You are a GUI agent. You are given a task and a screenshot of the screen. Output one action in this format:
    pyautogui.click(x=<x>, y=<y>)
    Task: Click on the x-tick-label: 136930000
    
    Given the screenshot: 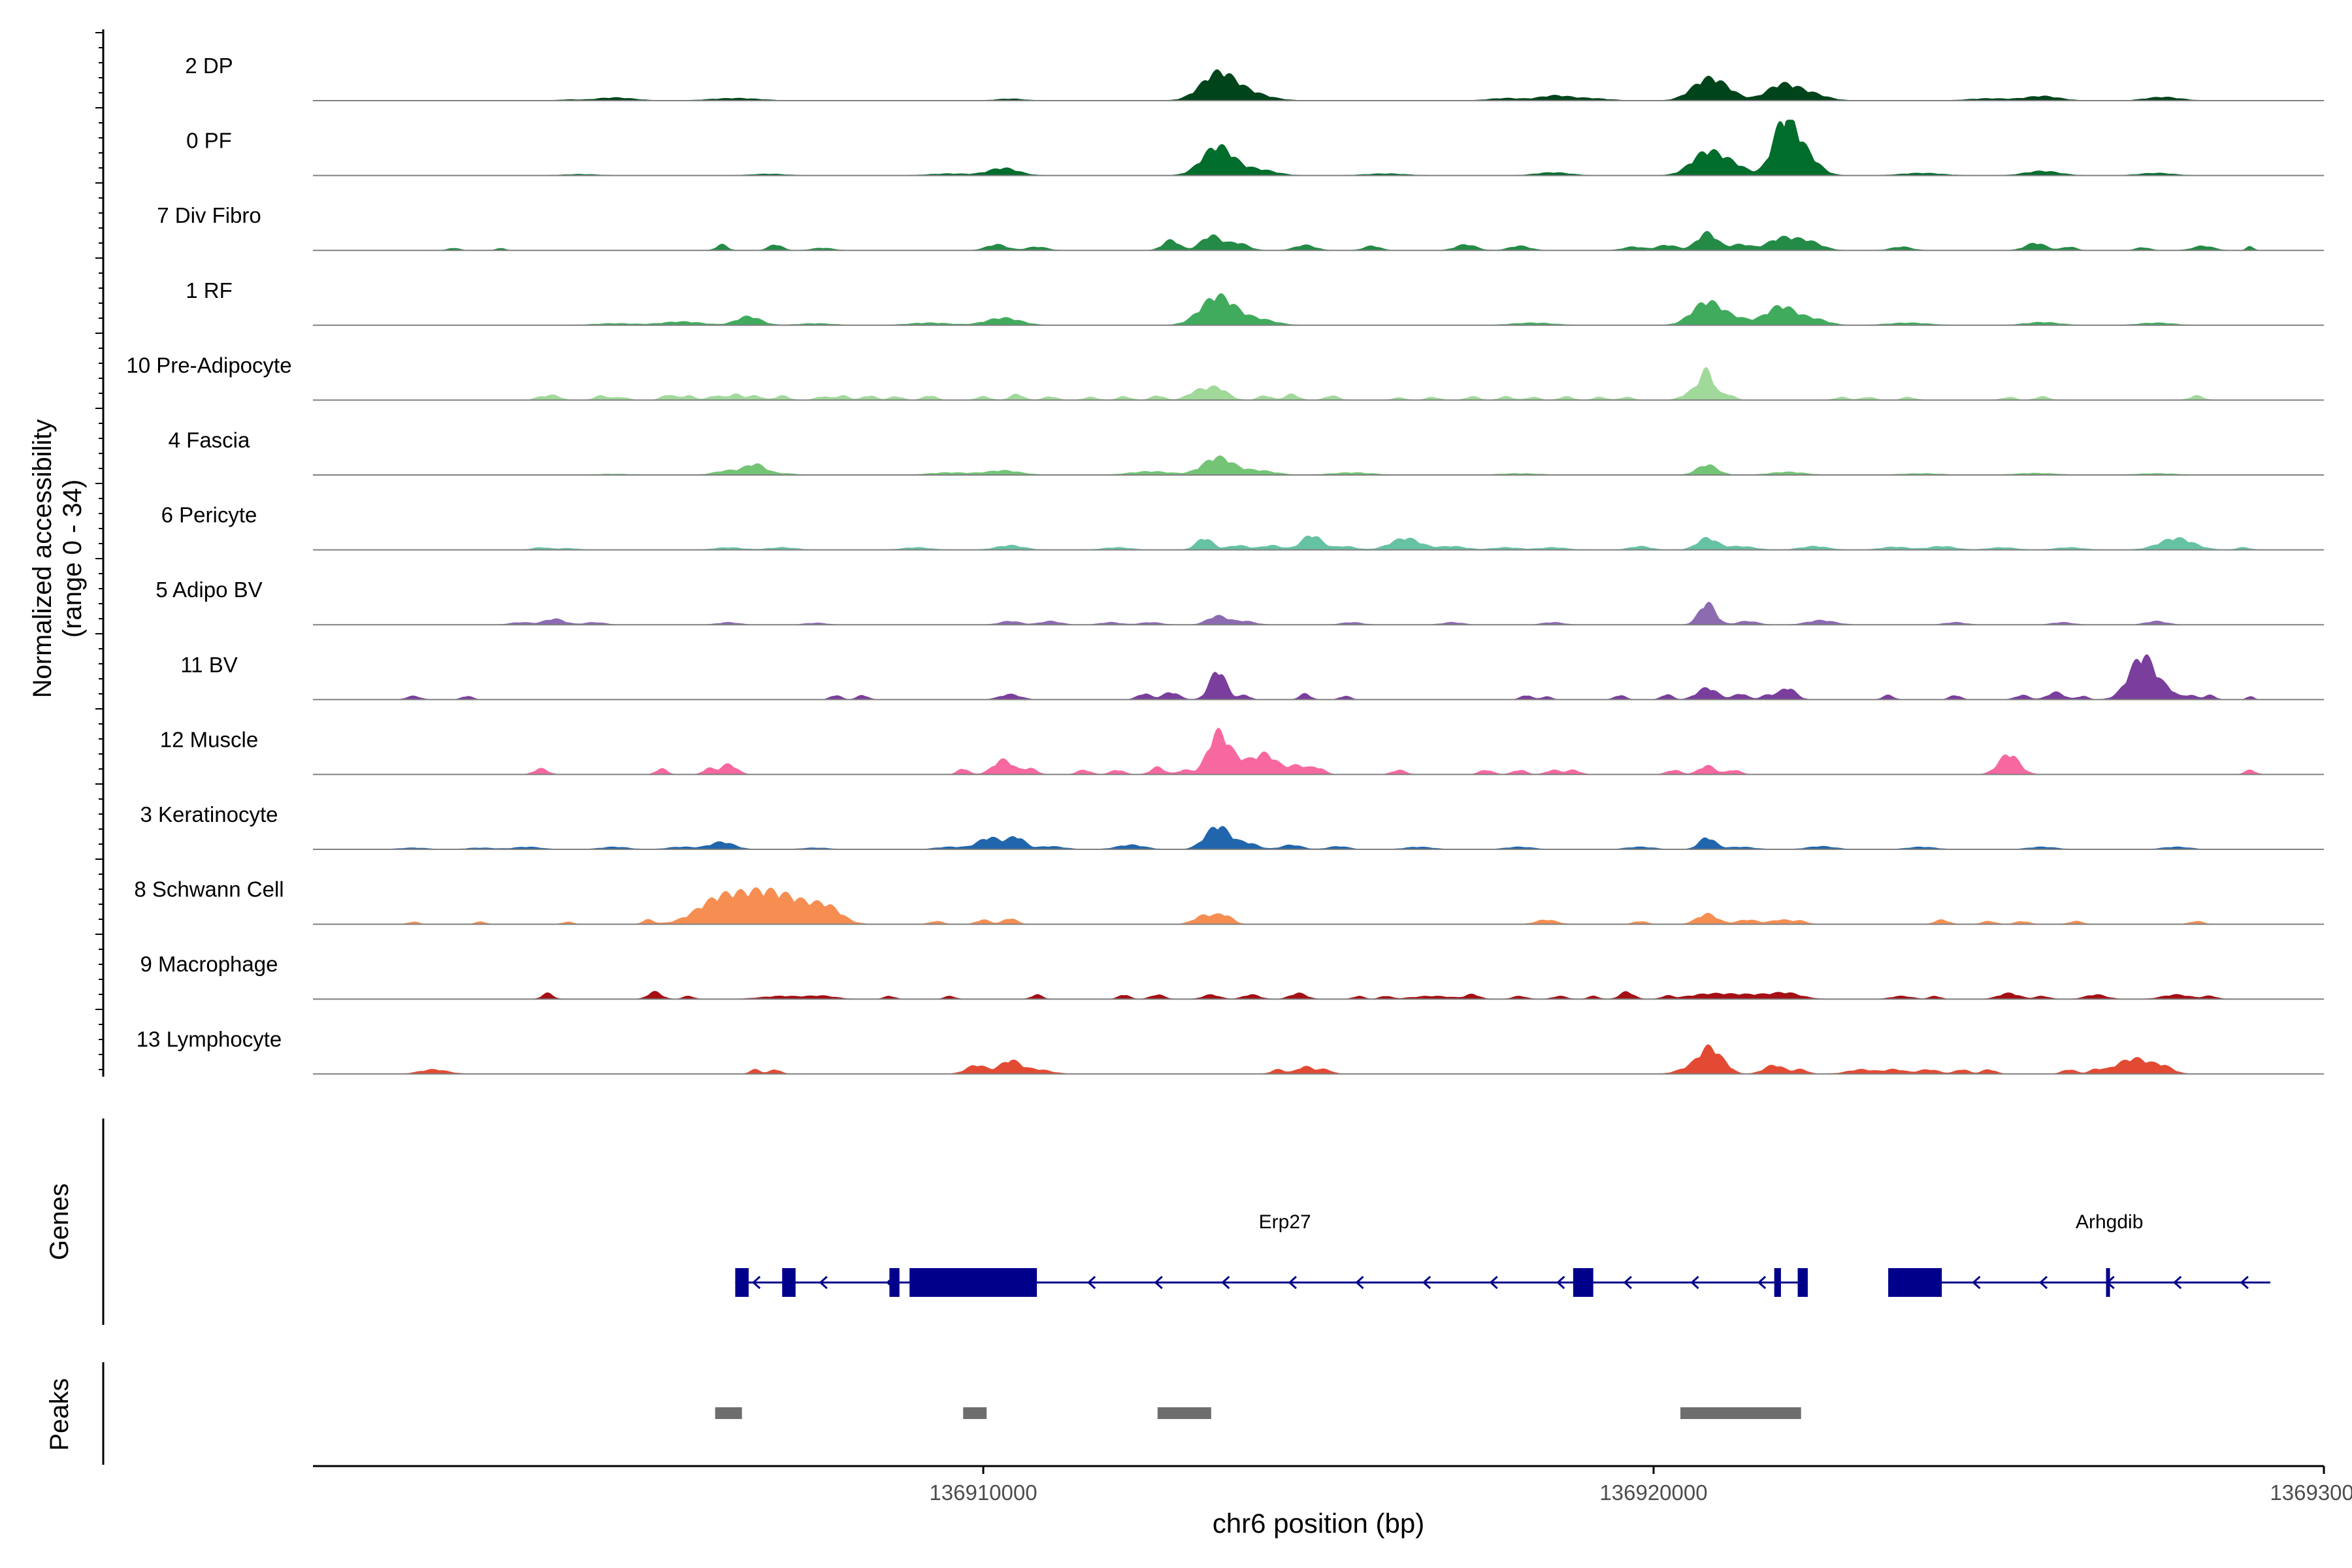 What is the action you would take?
    pyautogui.click(x=2311, y=1492)
    